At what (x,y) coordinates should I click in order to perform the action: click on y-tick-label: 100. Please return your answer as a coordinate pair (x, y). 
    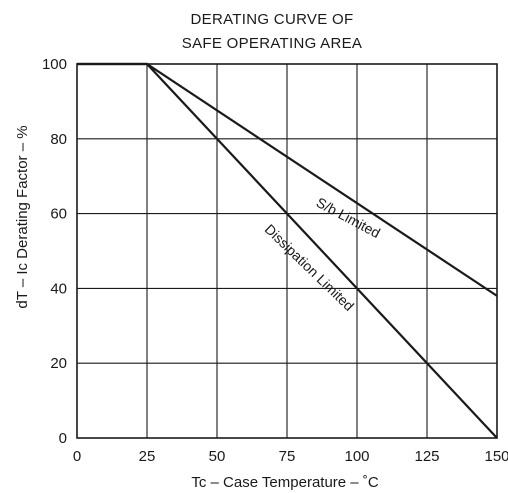
    Looking at the image, I should click on (54, 64).